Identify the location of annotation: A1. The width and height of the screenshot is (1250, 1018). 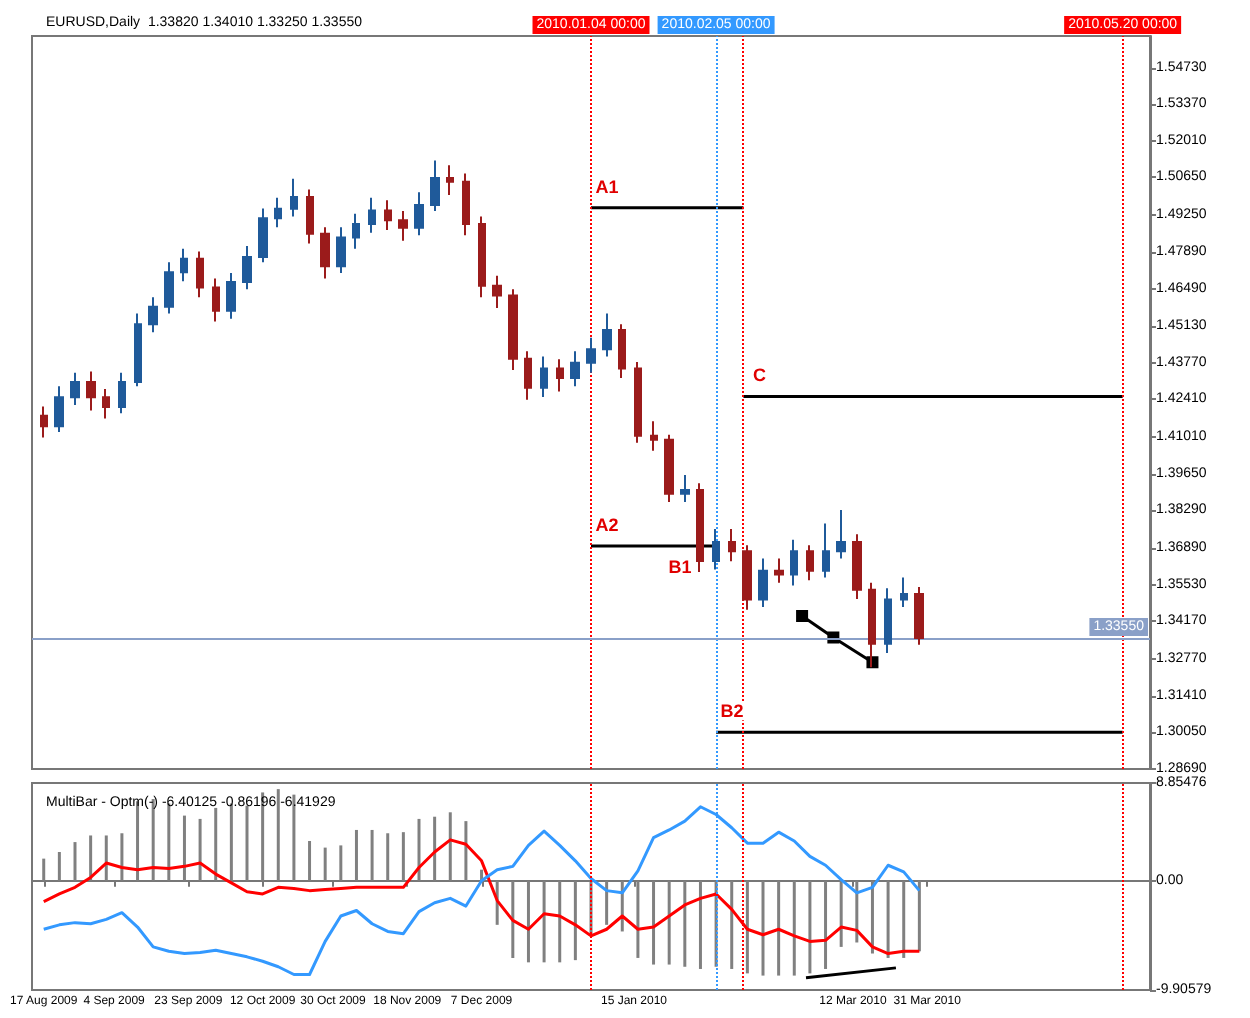
(607, 186).